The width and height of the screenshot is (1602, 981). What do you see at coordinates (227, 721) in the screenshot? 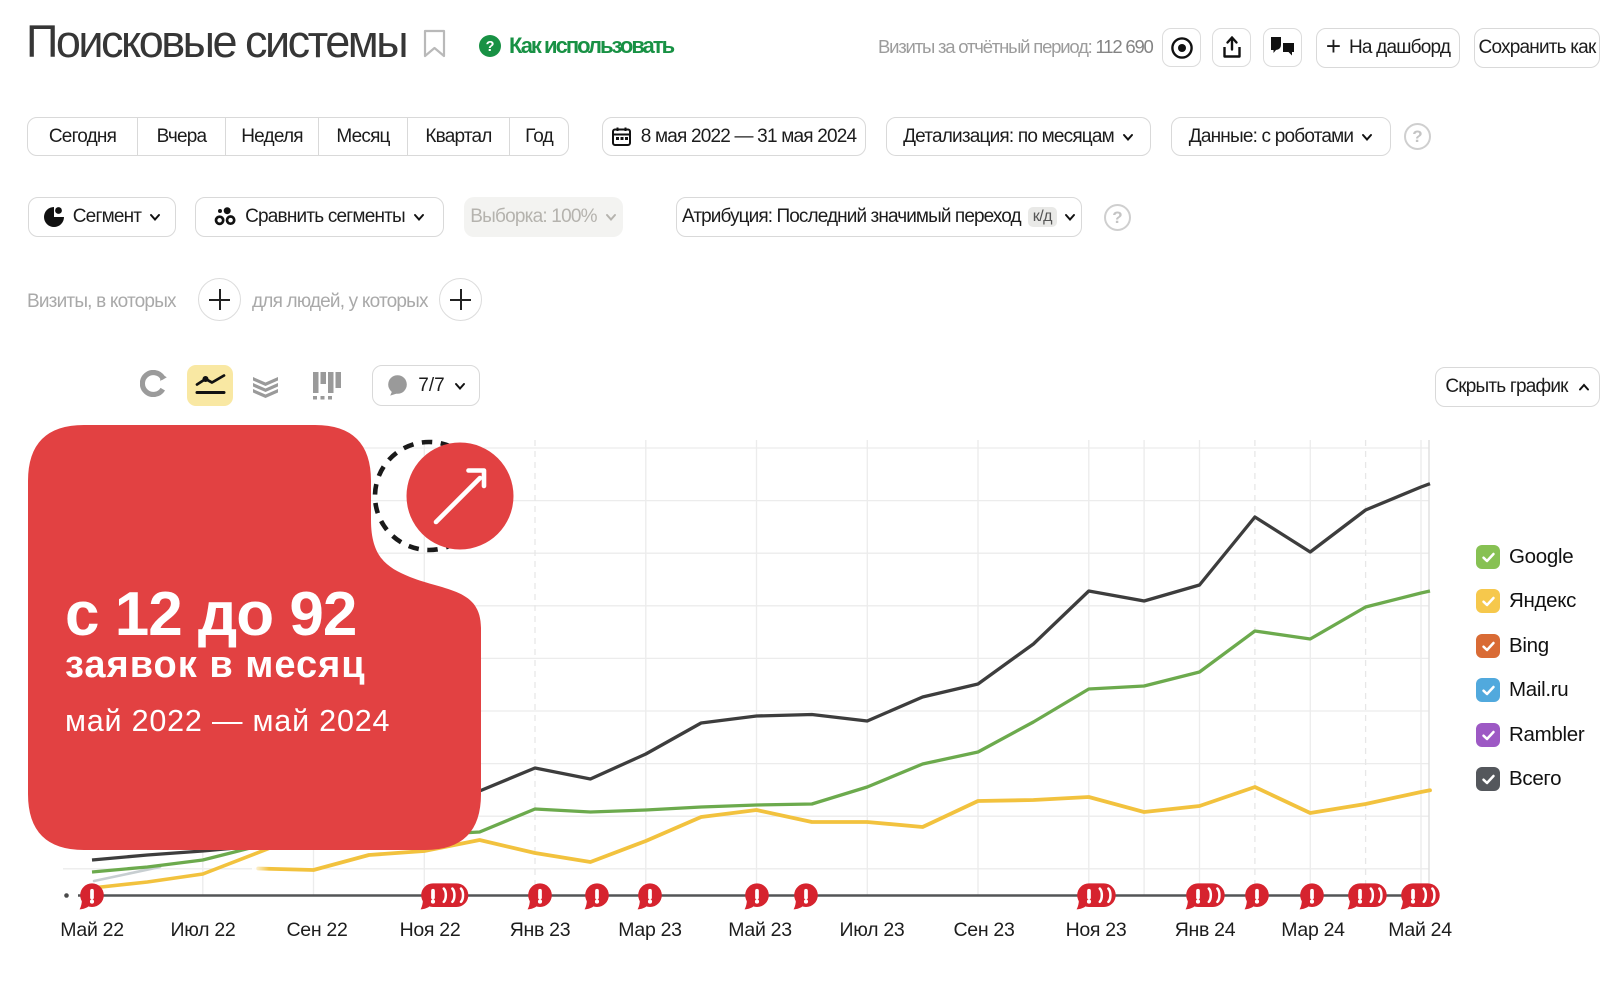
I see `svg-text: май 2022 — май 2024` at bounding box center [227, 721].